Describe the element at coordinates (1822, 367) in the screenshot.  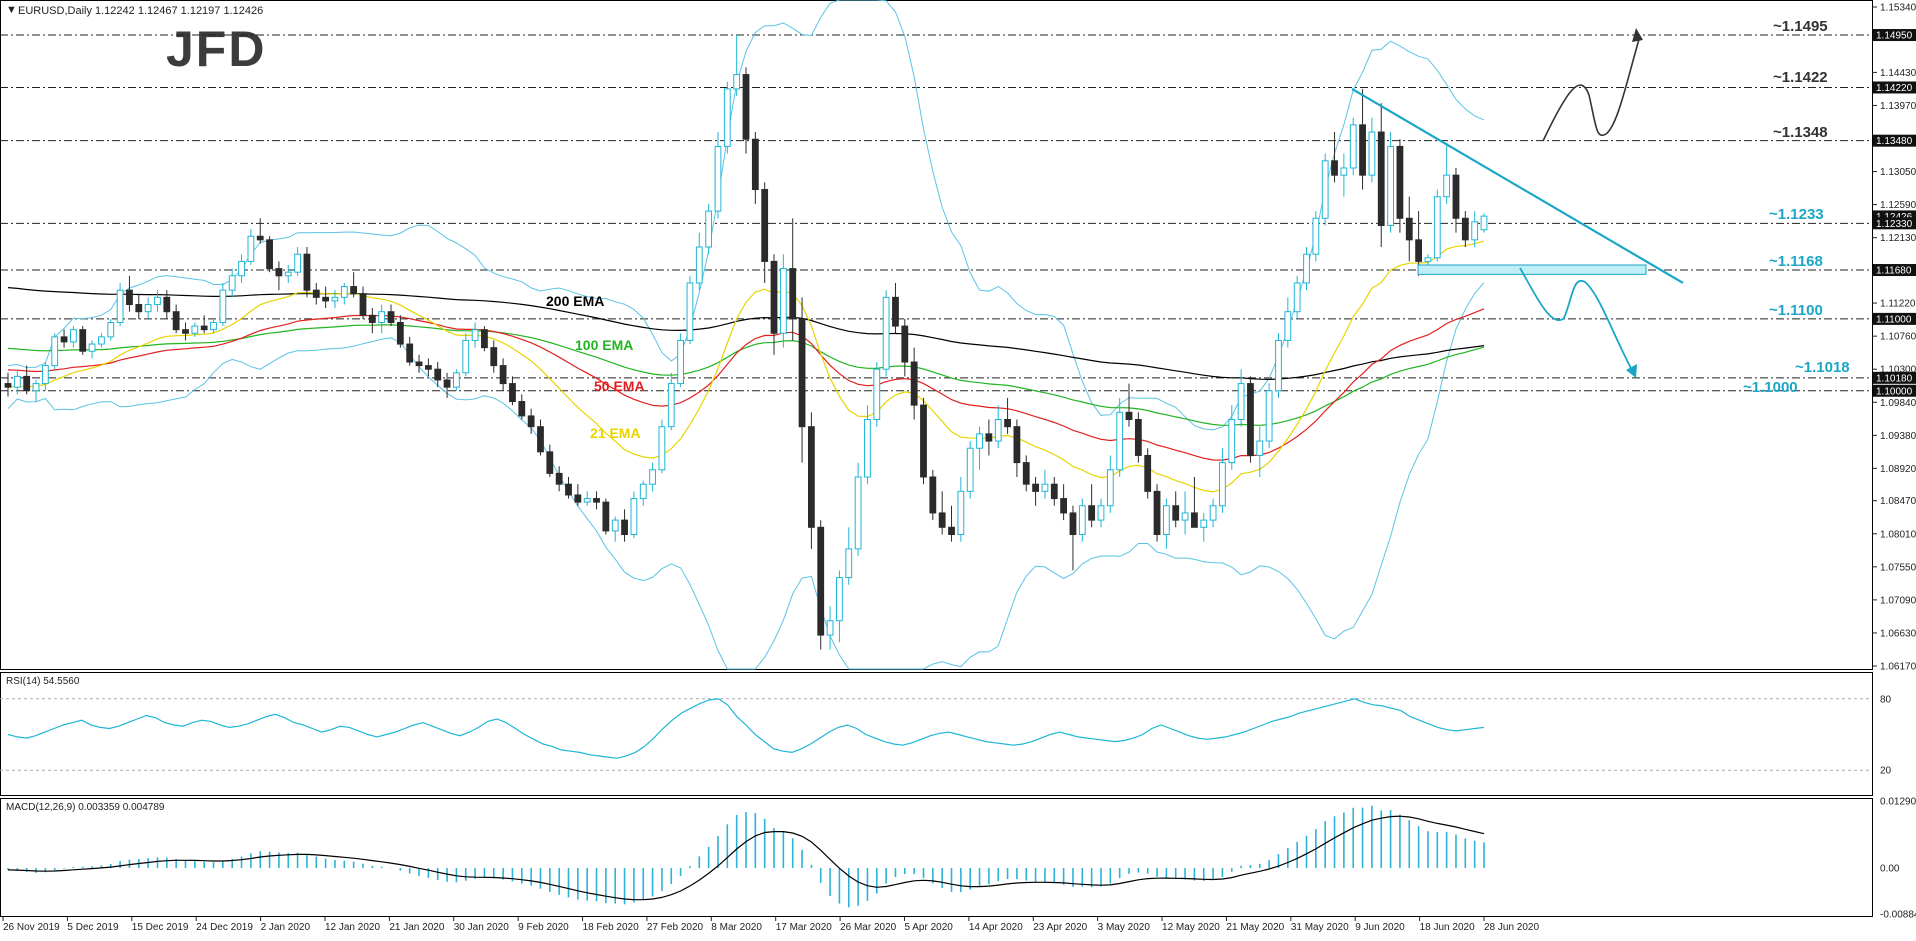
I see `level-label-1018: ~1.1018` at that location.